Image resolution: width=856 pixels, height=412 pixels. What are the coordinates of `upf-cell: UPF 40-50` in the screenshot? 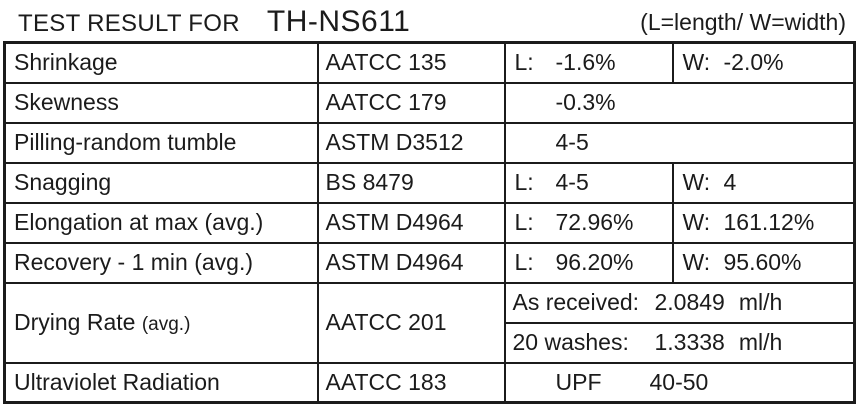 It's located at (679, 382).